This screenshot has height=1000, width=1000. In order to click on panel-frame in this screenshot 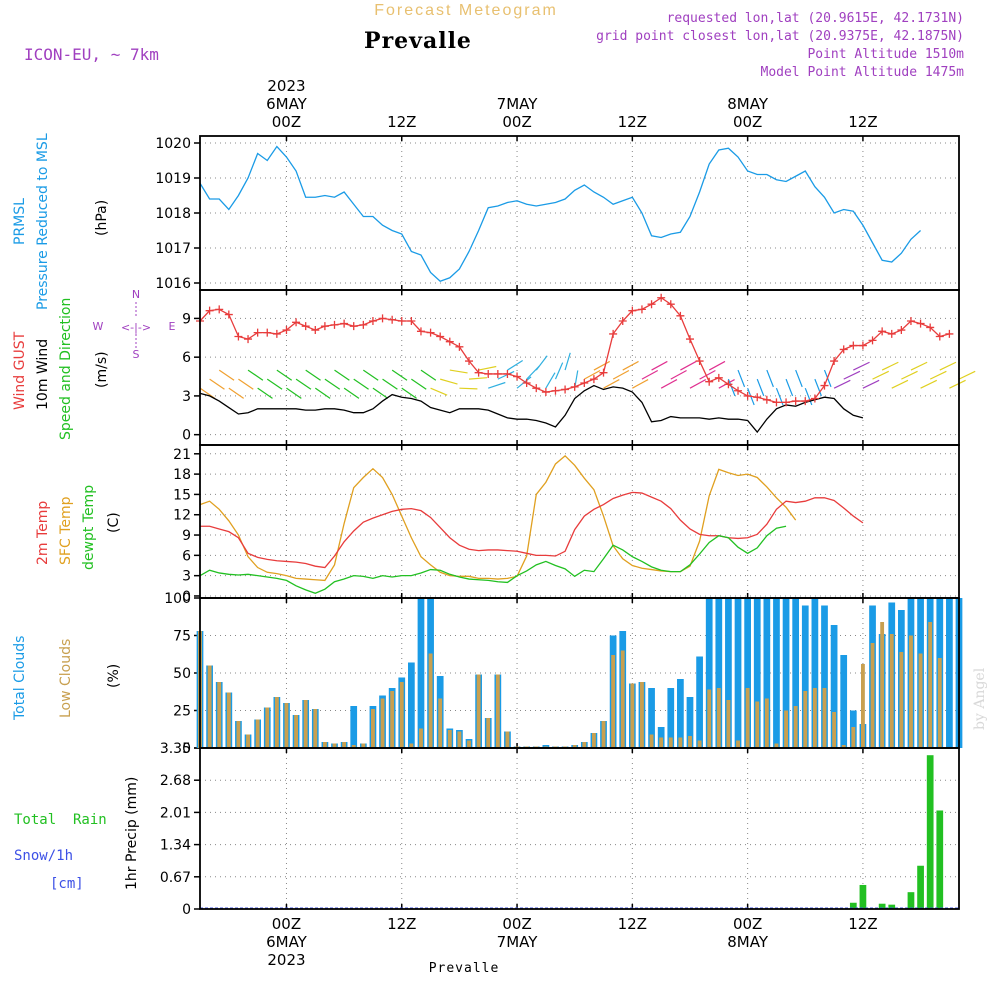, I will do `click(579, 367)`.